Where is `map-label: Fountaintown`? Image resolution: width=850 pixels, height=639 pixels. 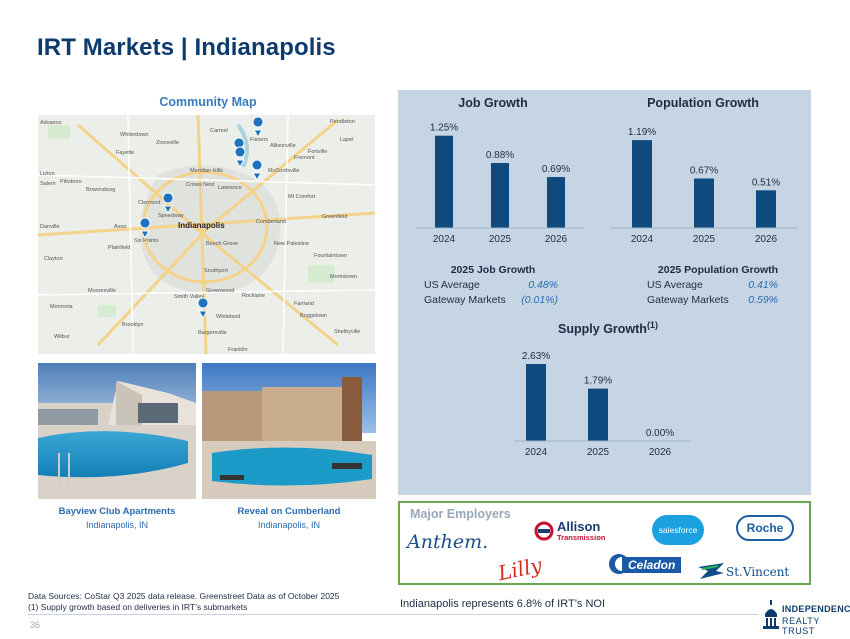
map-label: Fountaintown is located at coordinates (330, 256).